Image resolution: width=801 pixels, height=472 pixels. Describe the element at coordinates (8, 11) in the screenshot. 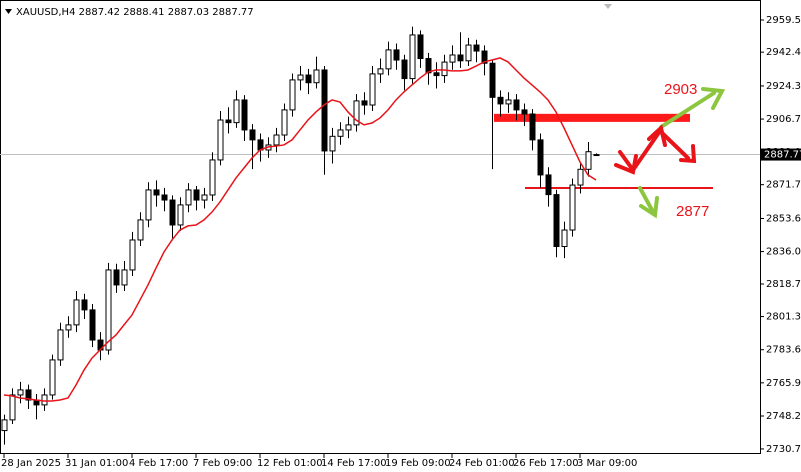

I see `header-marker` at that location.